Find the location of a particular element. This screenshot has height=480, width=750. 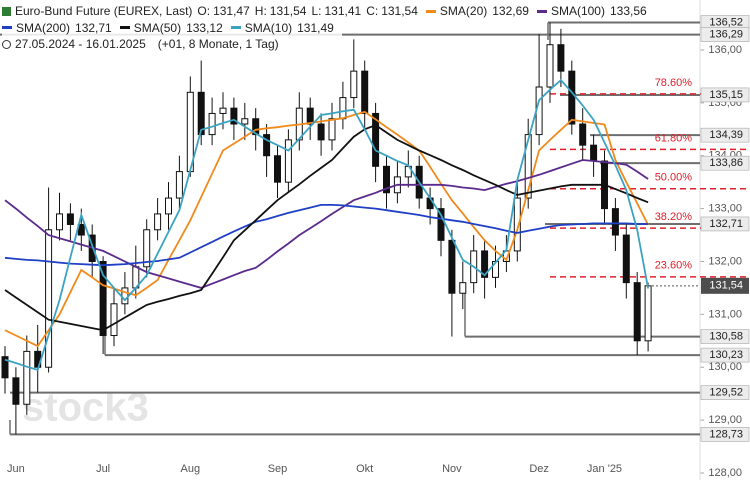

fib-label: 78.60% is located at coordinates (674, 83).